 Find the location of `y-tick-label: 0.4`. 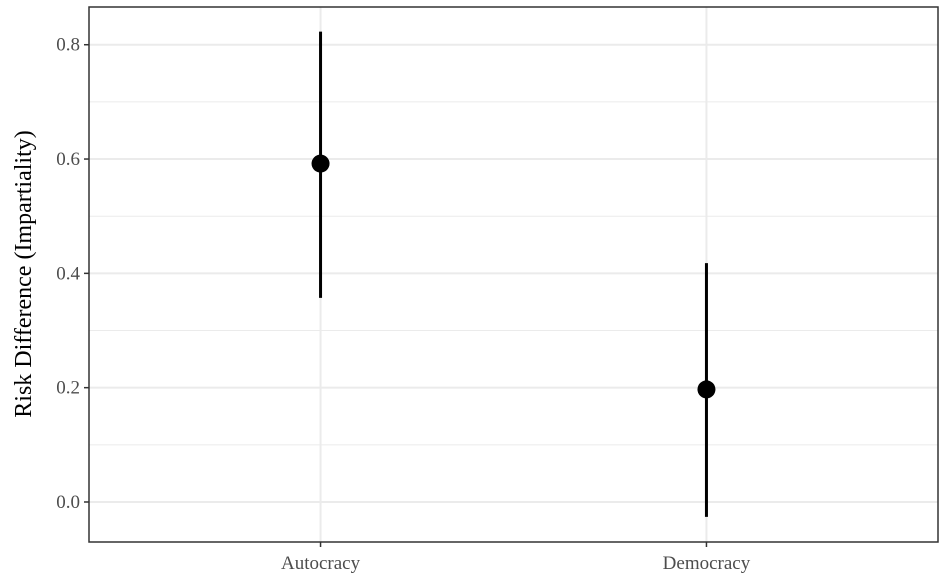

y-tick-label: 0.4 is located at coordinates (68, 273).